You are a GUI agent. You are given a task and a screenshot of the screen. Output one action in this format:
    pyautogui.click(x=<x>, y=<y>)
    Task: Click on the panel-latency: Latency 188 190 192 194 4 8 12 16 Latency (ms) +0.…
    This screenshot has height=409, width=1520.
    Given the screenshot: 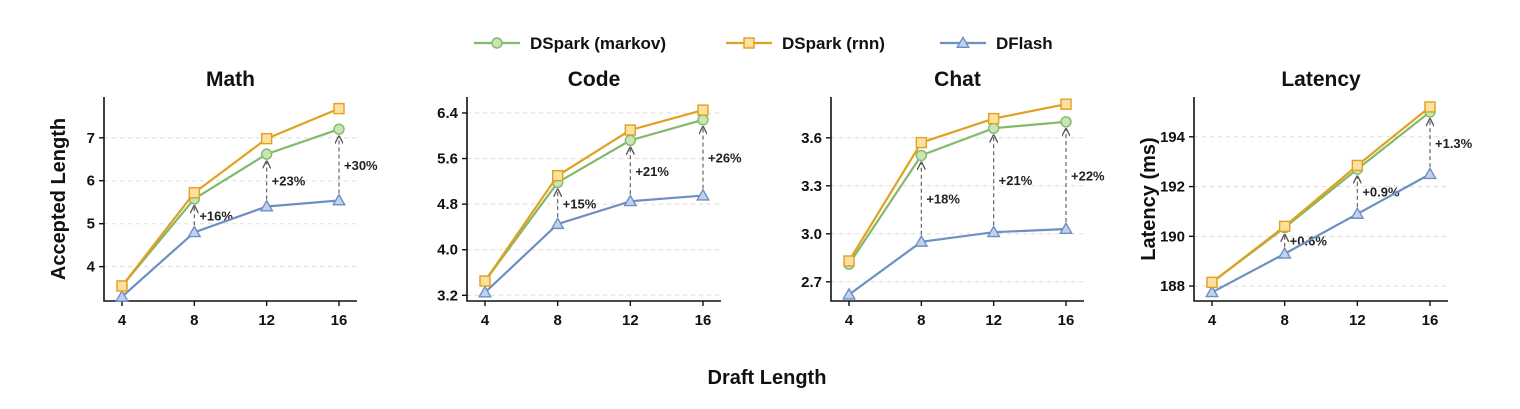 What is the action you would take?
    pyautogui.click(x=1305, y=198)
    